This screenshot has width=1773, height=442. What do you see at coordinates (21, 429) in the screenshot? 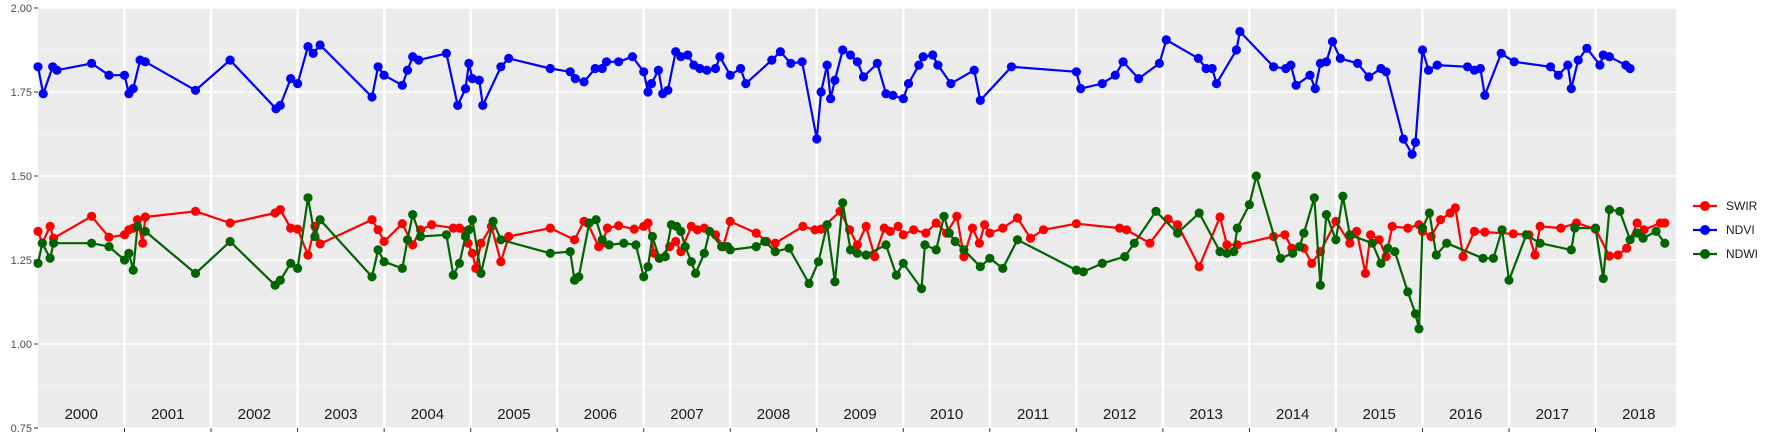
I see `y-tick-label: 0.75` at bounding box center [21, 429].